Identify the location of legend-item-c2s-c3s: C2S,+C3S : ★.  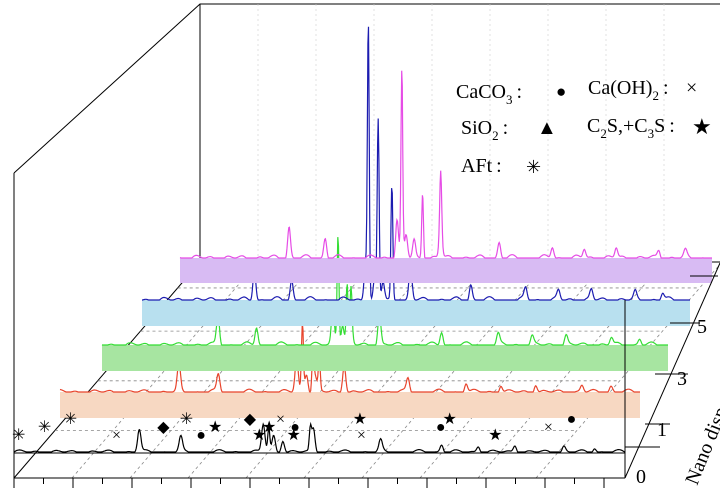
(649, 127).